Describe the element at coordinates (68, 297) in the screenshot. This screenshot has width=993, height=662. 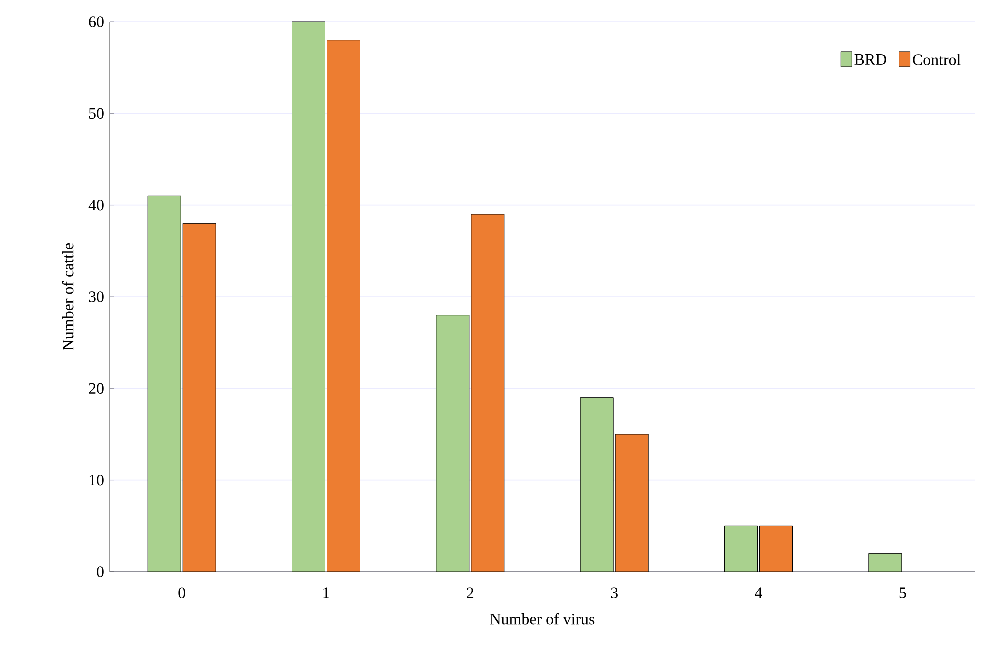
I see `y-axis-title: Number of cattle` at that location.